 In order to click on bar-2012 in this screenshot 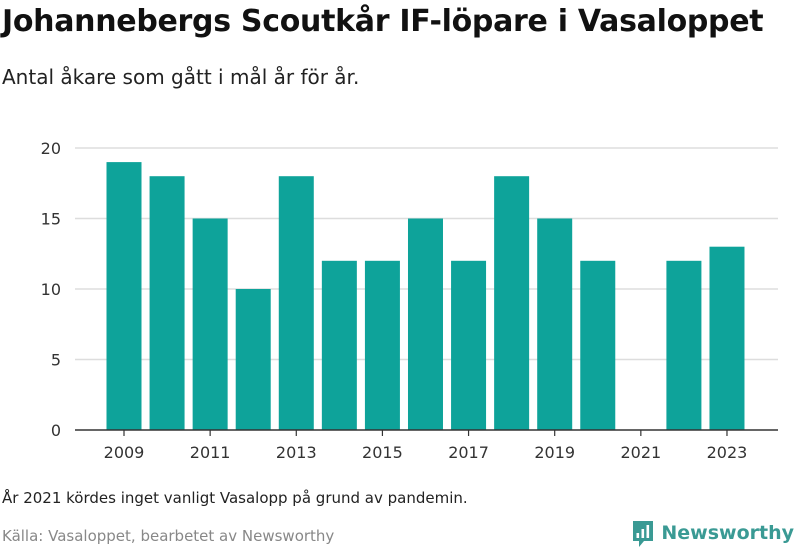, I will do `click(253, 359)`.